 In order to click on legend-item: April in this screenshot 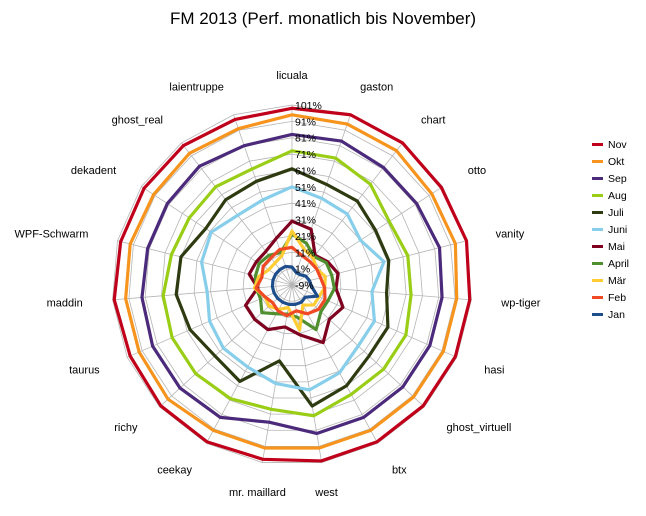, I will do `click(610, 263)`.